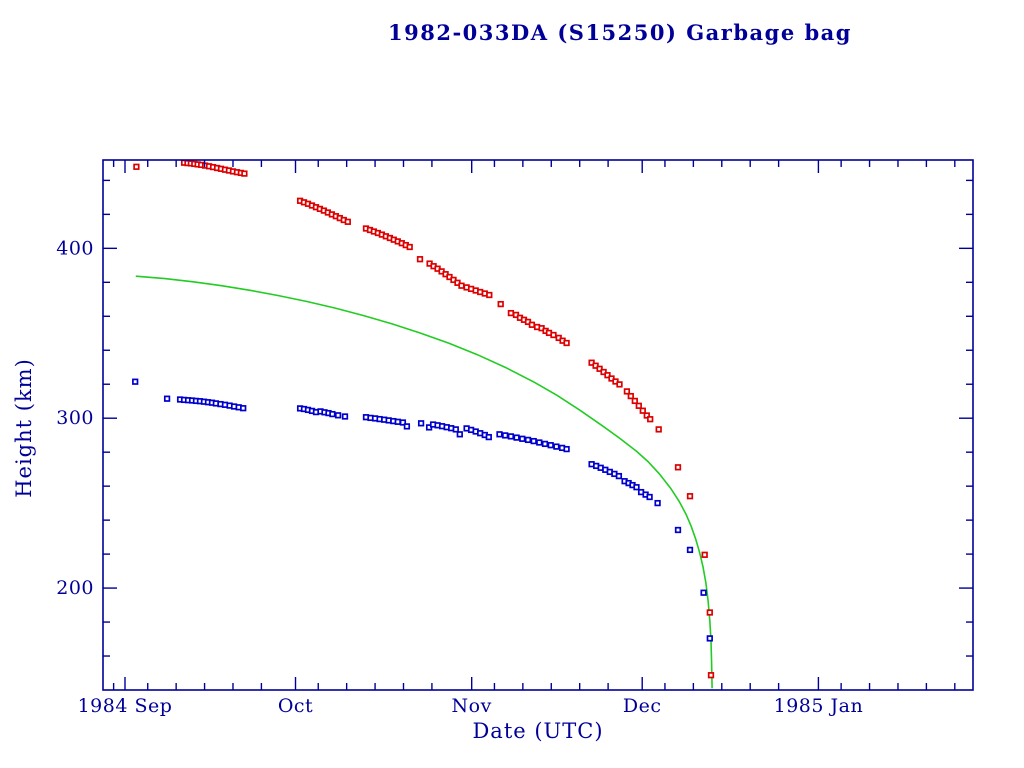 The image size is (1024, 768). I want to click on x-axis-title: Date (UTC), so click(538, 731).